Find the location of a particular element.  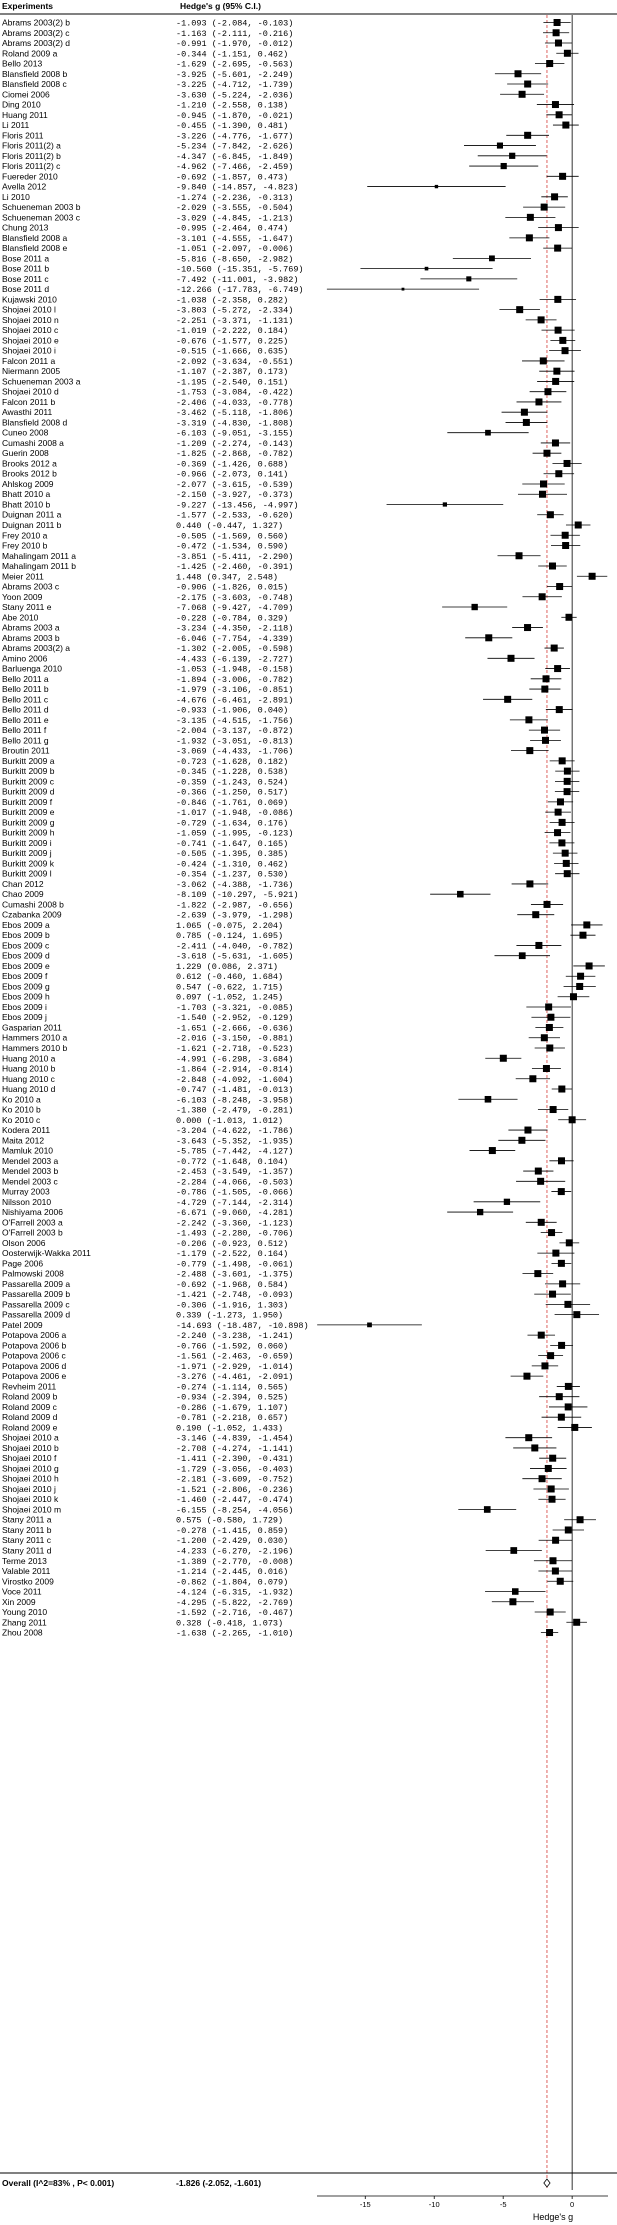

study-label: Chao 2009 is located at coordinates (23, 894).